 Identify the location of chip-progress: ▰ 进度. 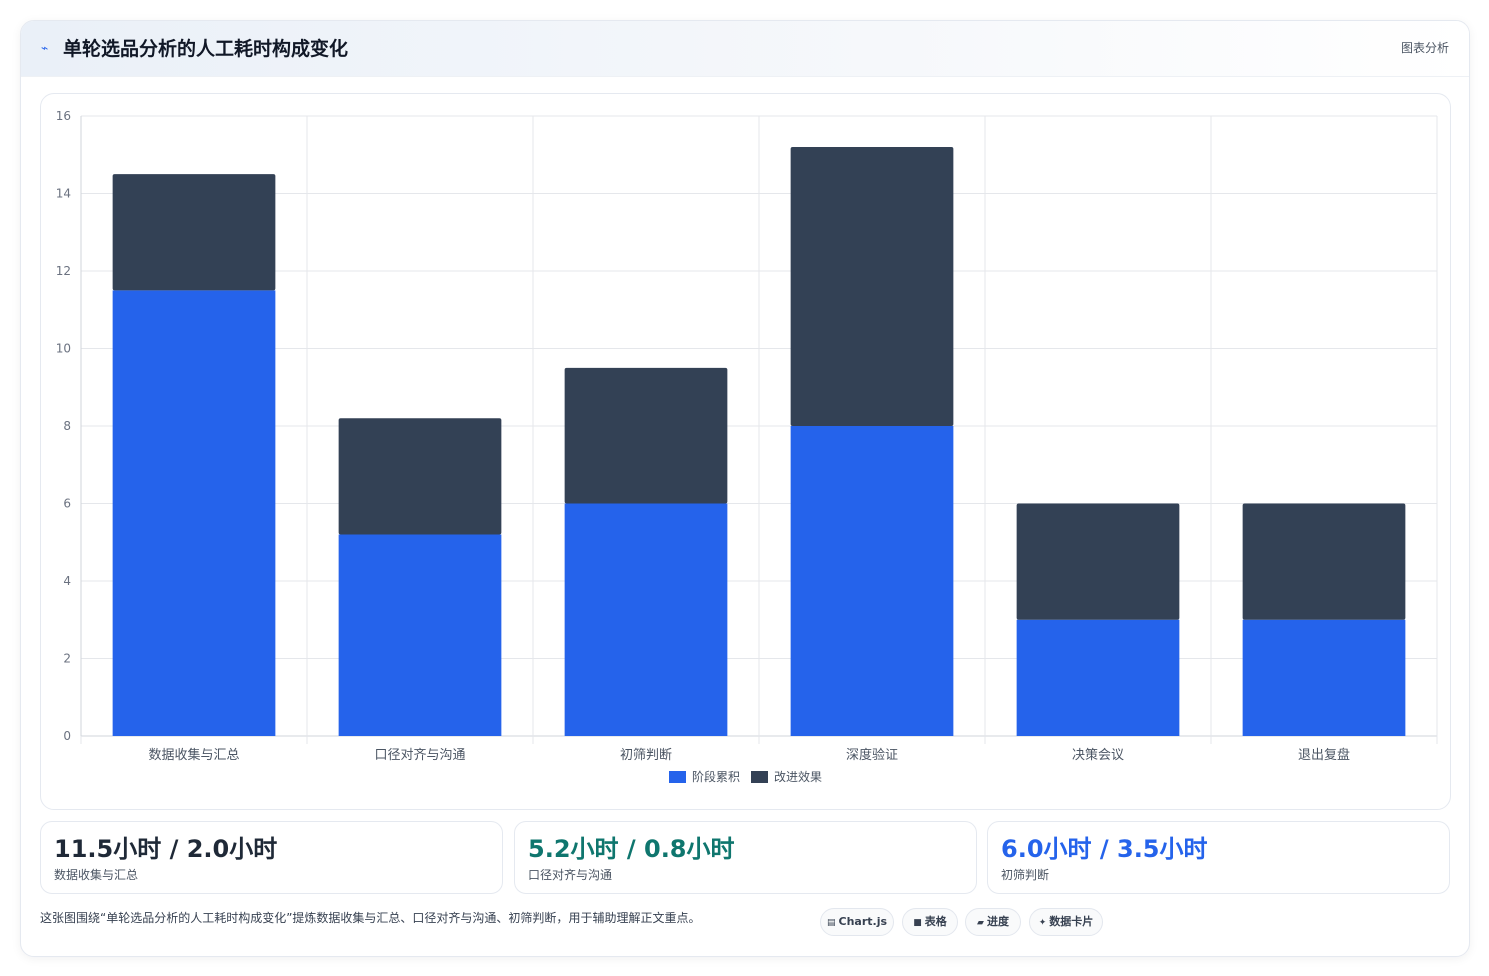
(993, 922).